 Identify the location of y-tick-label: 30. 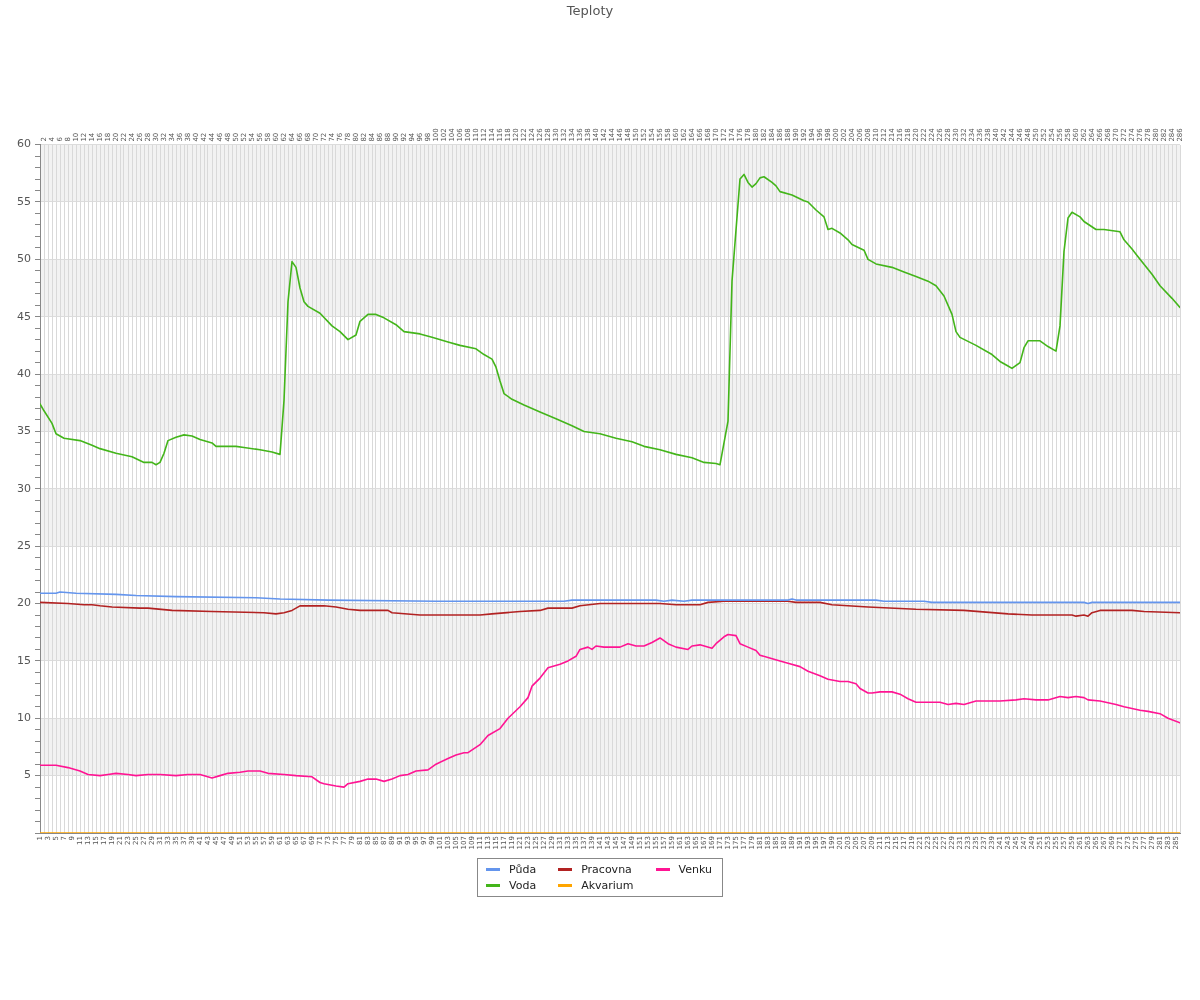
(24, 488).